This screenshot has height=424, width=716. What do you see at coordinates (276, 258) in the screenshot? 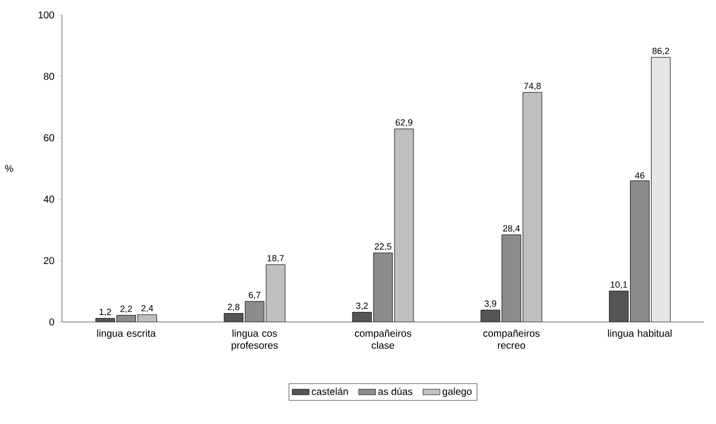
I see `data-label: 18,7` at bounding box center [276, 258].